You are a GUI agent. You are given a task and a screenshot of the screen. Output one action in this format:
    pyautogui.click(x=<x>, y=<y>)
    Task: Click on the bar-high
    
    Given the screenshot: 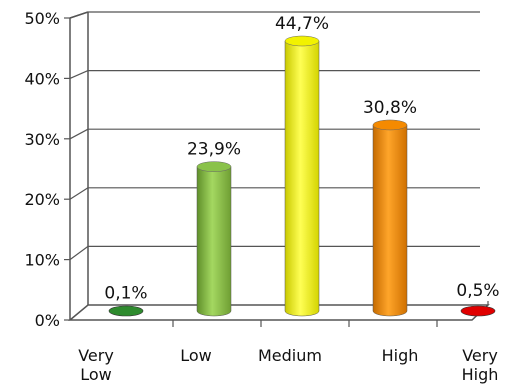 What is the action you would take?
    pyautogui.click(x=390, y=218)
    